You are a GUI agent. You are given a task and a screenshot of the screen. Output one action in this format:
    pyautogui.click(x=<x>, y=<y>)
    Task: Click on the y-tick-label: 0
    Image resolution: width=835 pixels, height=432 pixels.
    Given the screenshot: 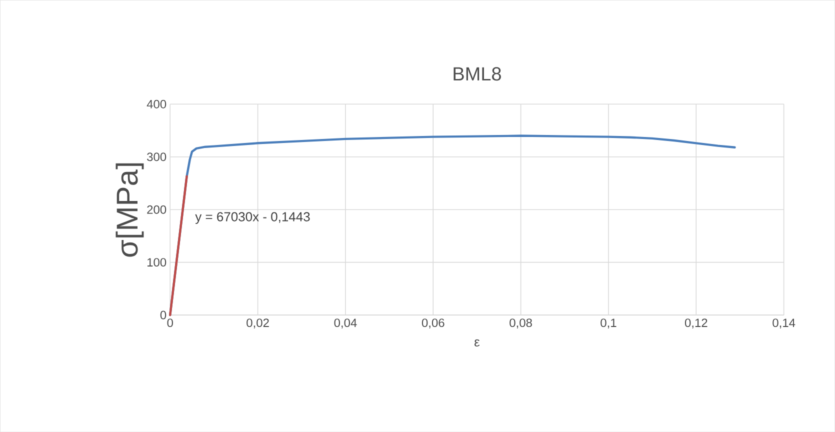 What is the action you would take?
    pyautogui.click(x=163, y=315)
    